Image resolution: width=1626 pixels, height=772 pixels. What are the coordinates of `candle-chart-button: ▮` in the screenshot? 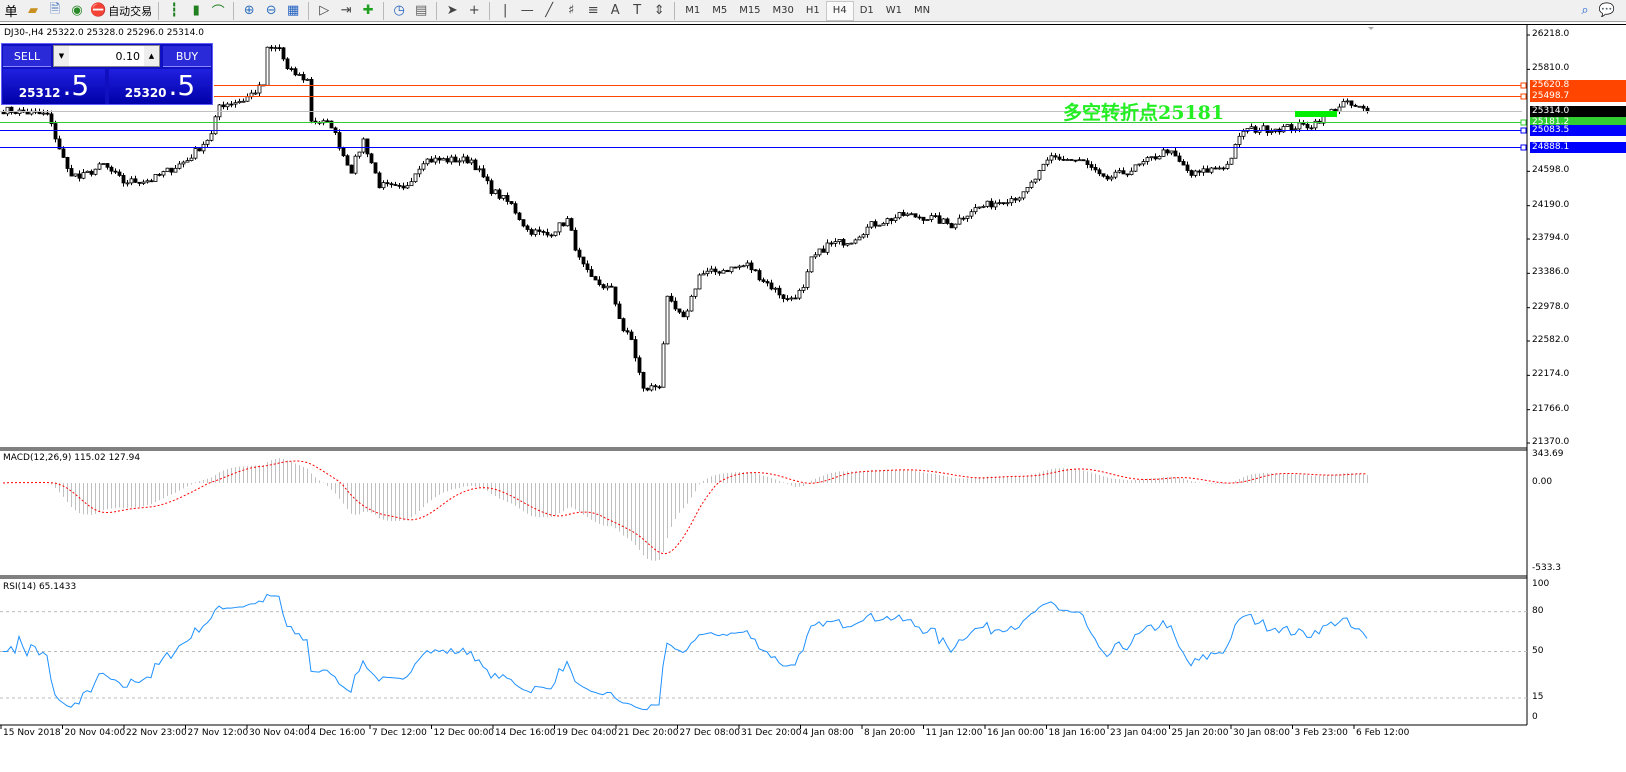 It's located at (196, 11).